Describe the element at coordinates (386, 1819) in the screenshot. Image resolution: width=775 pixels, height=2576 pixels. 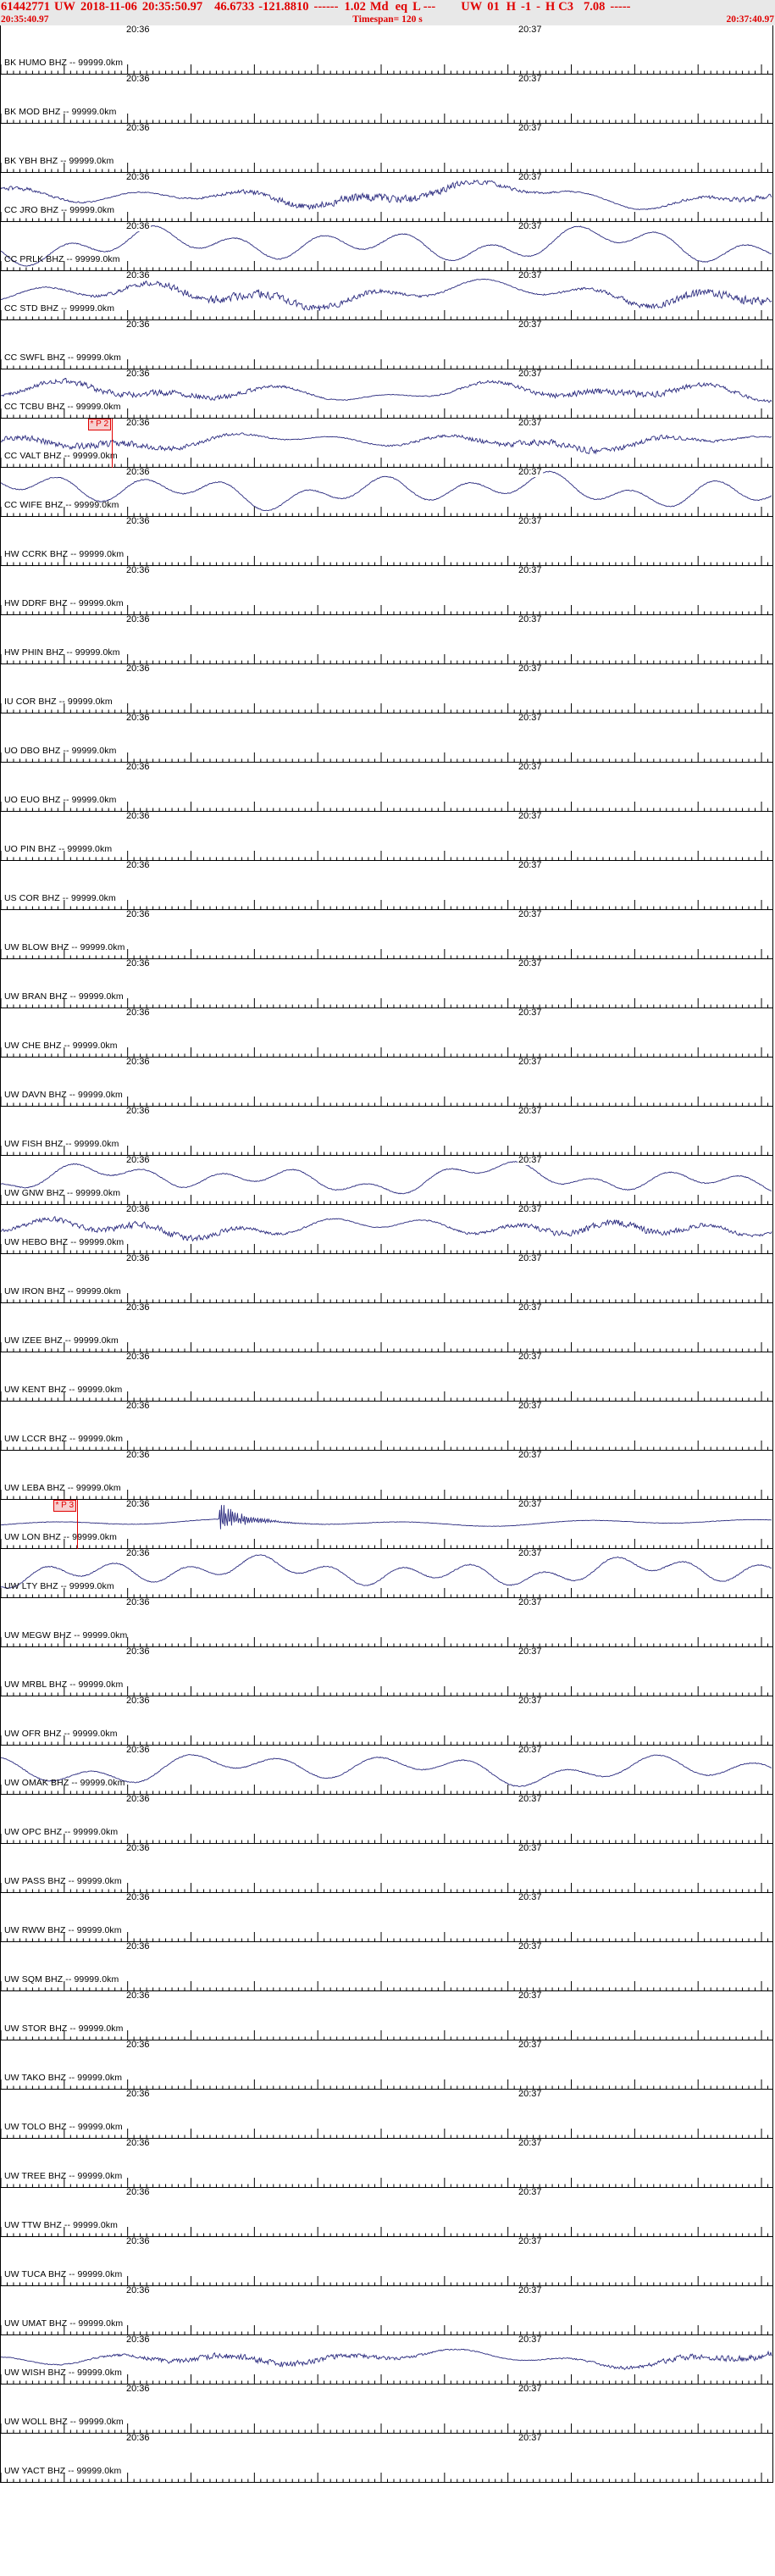
I see `trace-row: 20:36 20:37 UW OPC BHZ -- 99999.0km` at that location.